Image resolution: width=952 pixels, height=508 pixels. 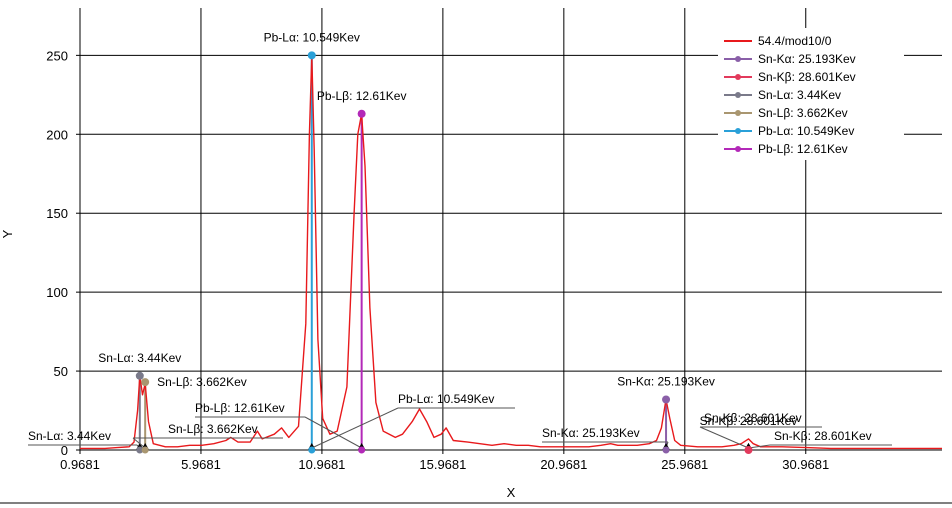 I want to click on legend-entry: Sn-Kβ: 28.601Kev, so click(x=807, y=77).